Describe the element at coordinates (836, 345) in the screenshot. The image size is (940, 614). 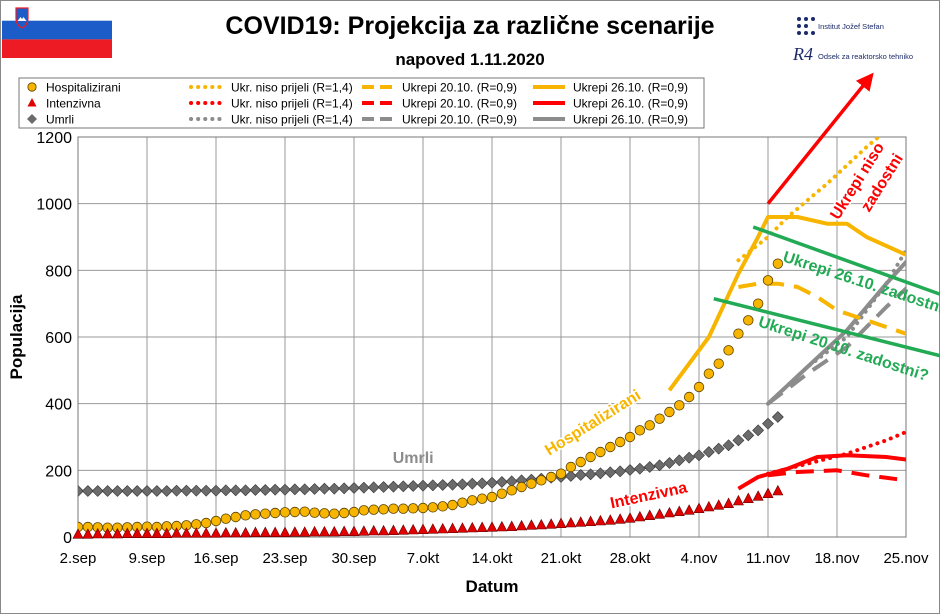
I see `series-deaths-2010` at that location.